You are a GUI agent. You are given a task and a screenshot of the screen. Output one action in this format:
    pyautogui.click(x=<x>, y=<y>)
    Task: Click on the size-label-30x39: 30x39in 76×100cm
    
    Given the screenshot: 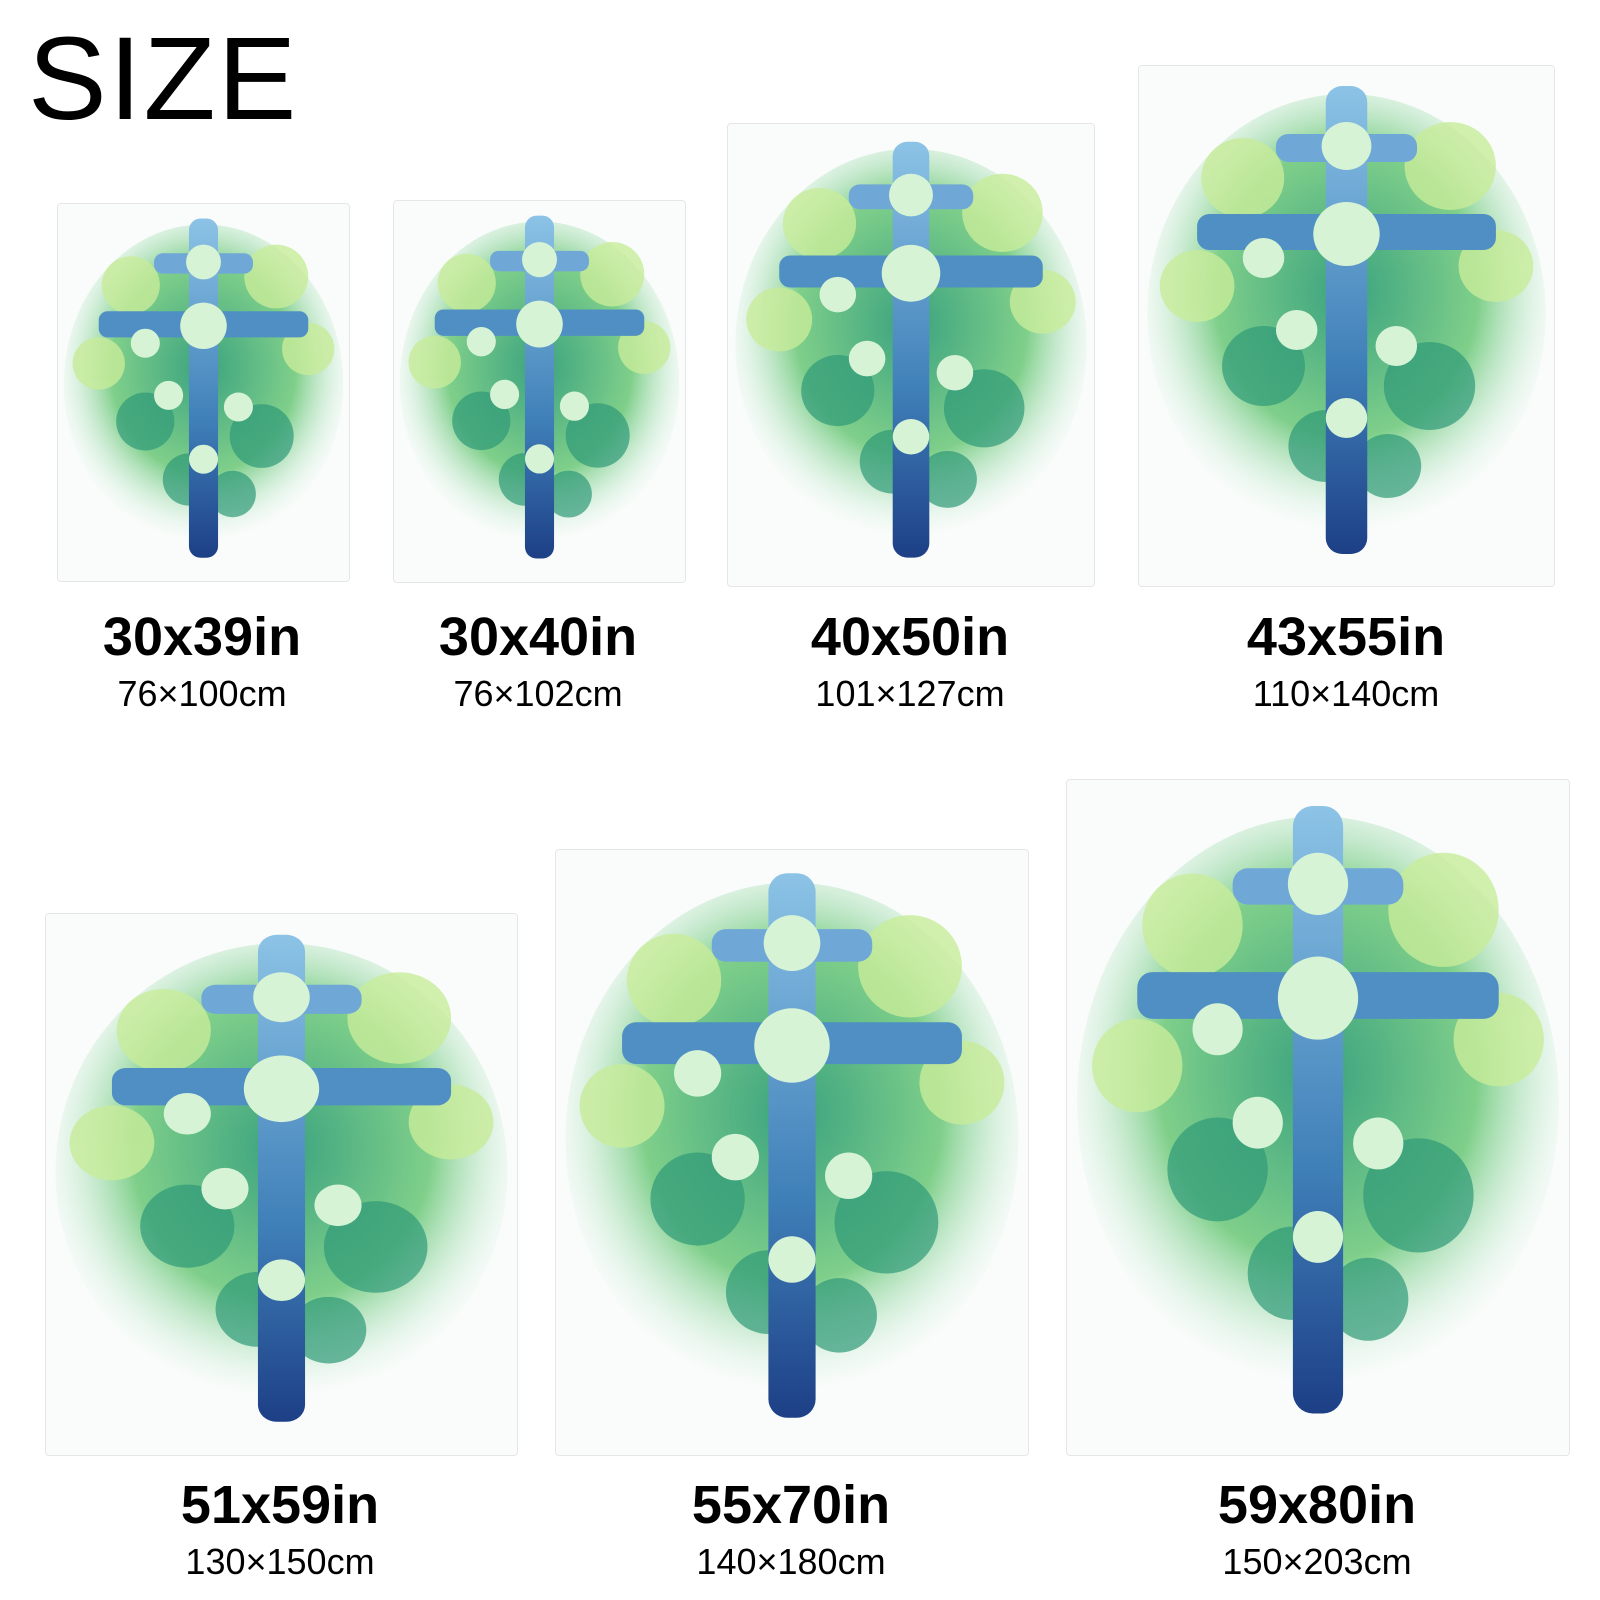 What is the action you would take?
    pyautogui.click(x=202, y=661)
    